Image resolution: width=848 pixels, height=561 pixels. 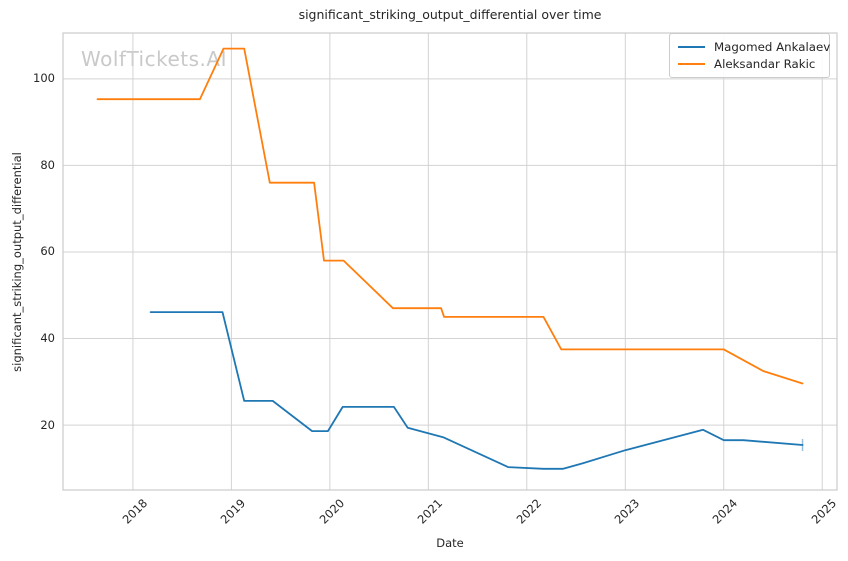 I want to click on legend-item-aleksandar-rakic: Aleksandar Rakic, so click(x=749, y=63).